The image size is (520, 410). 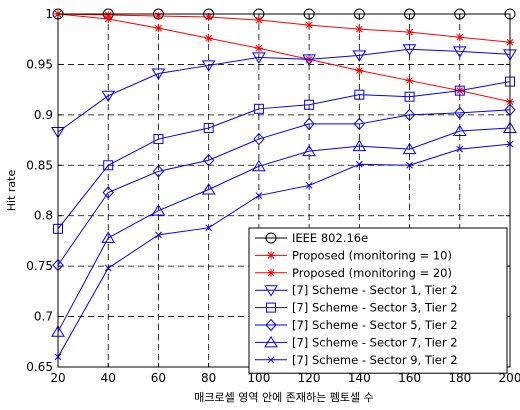 What do you see at coordinates (11, 191) in the screenshot?
I see `y-axis-label: Hit rate` at bounding box center [11, 191].